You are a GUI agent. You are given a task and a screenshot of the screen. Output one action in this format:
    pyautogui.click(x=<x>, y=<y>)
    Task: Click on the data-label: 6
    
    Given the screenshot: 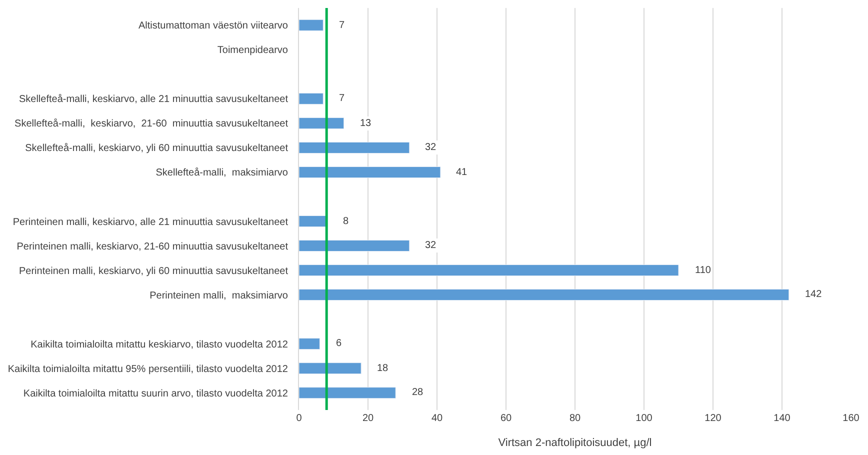 What is the action you would take?
    pyautogui.click(x=339, y=343)
    